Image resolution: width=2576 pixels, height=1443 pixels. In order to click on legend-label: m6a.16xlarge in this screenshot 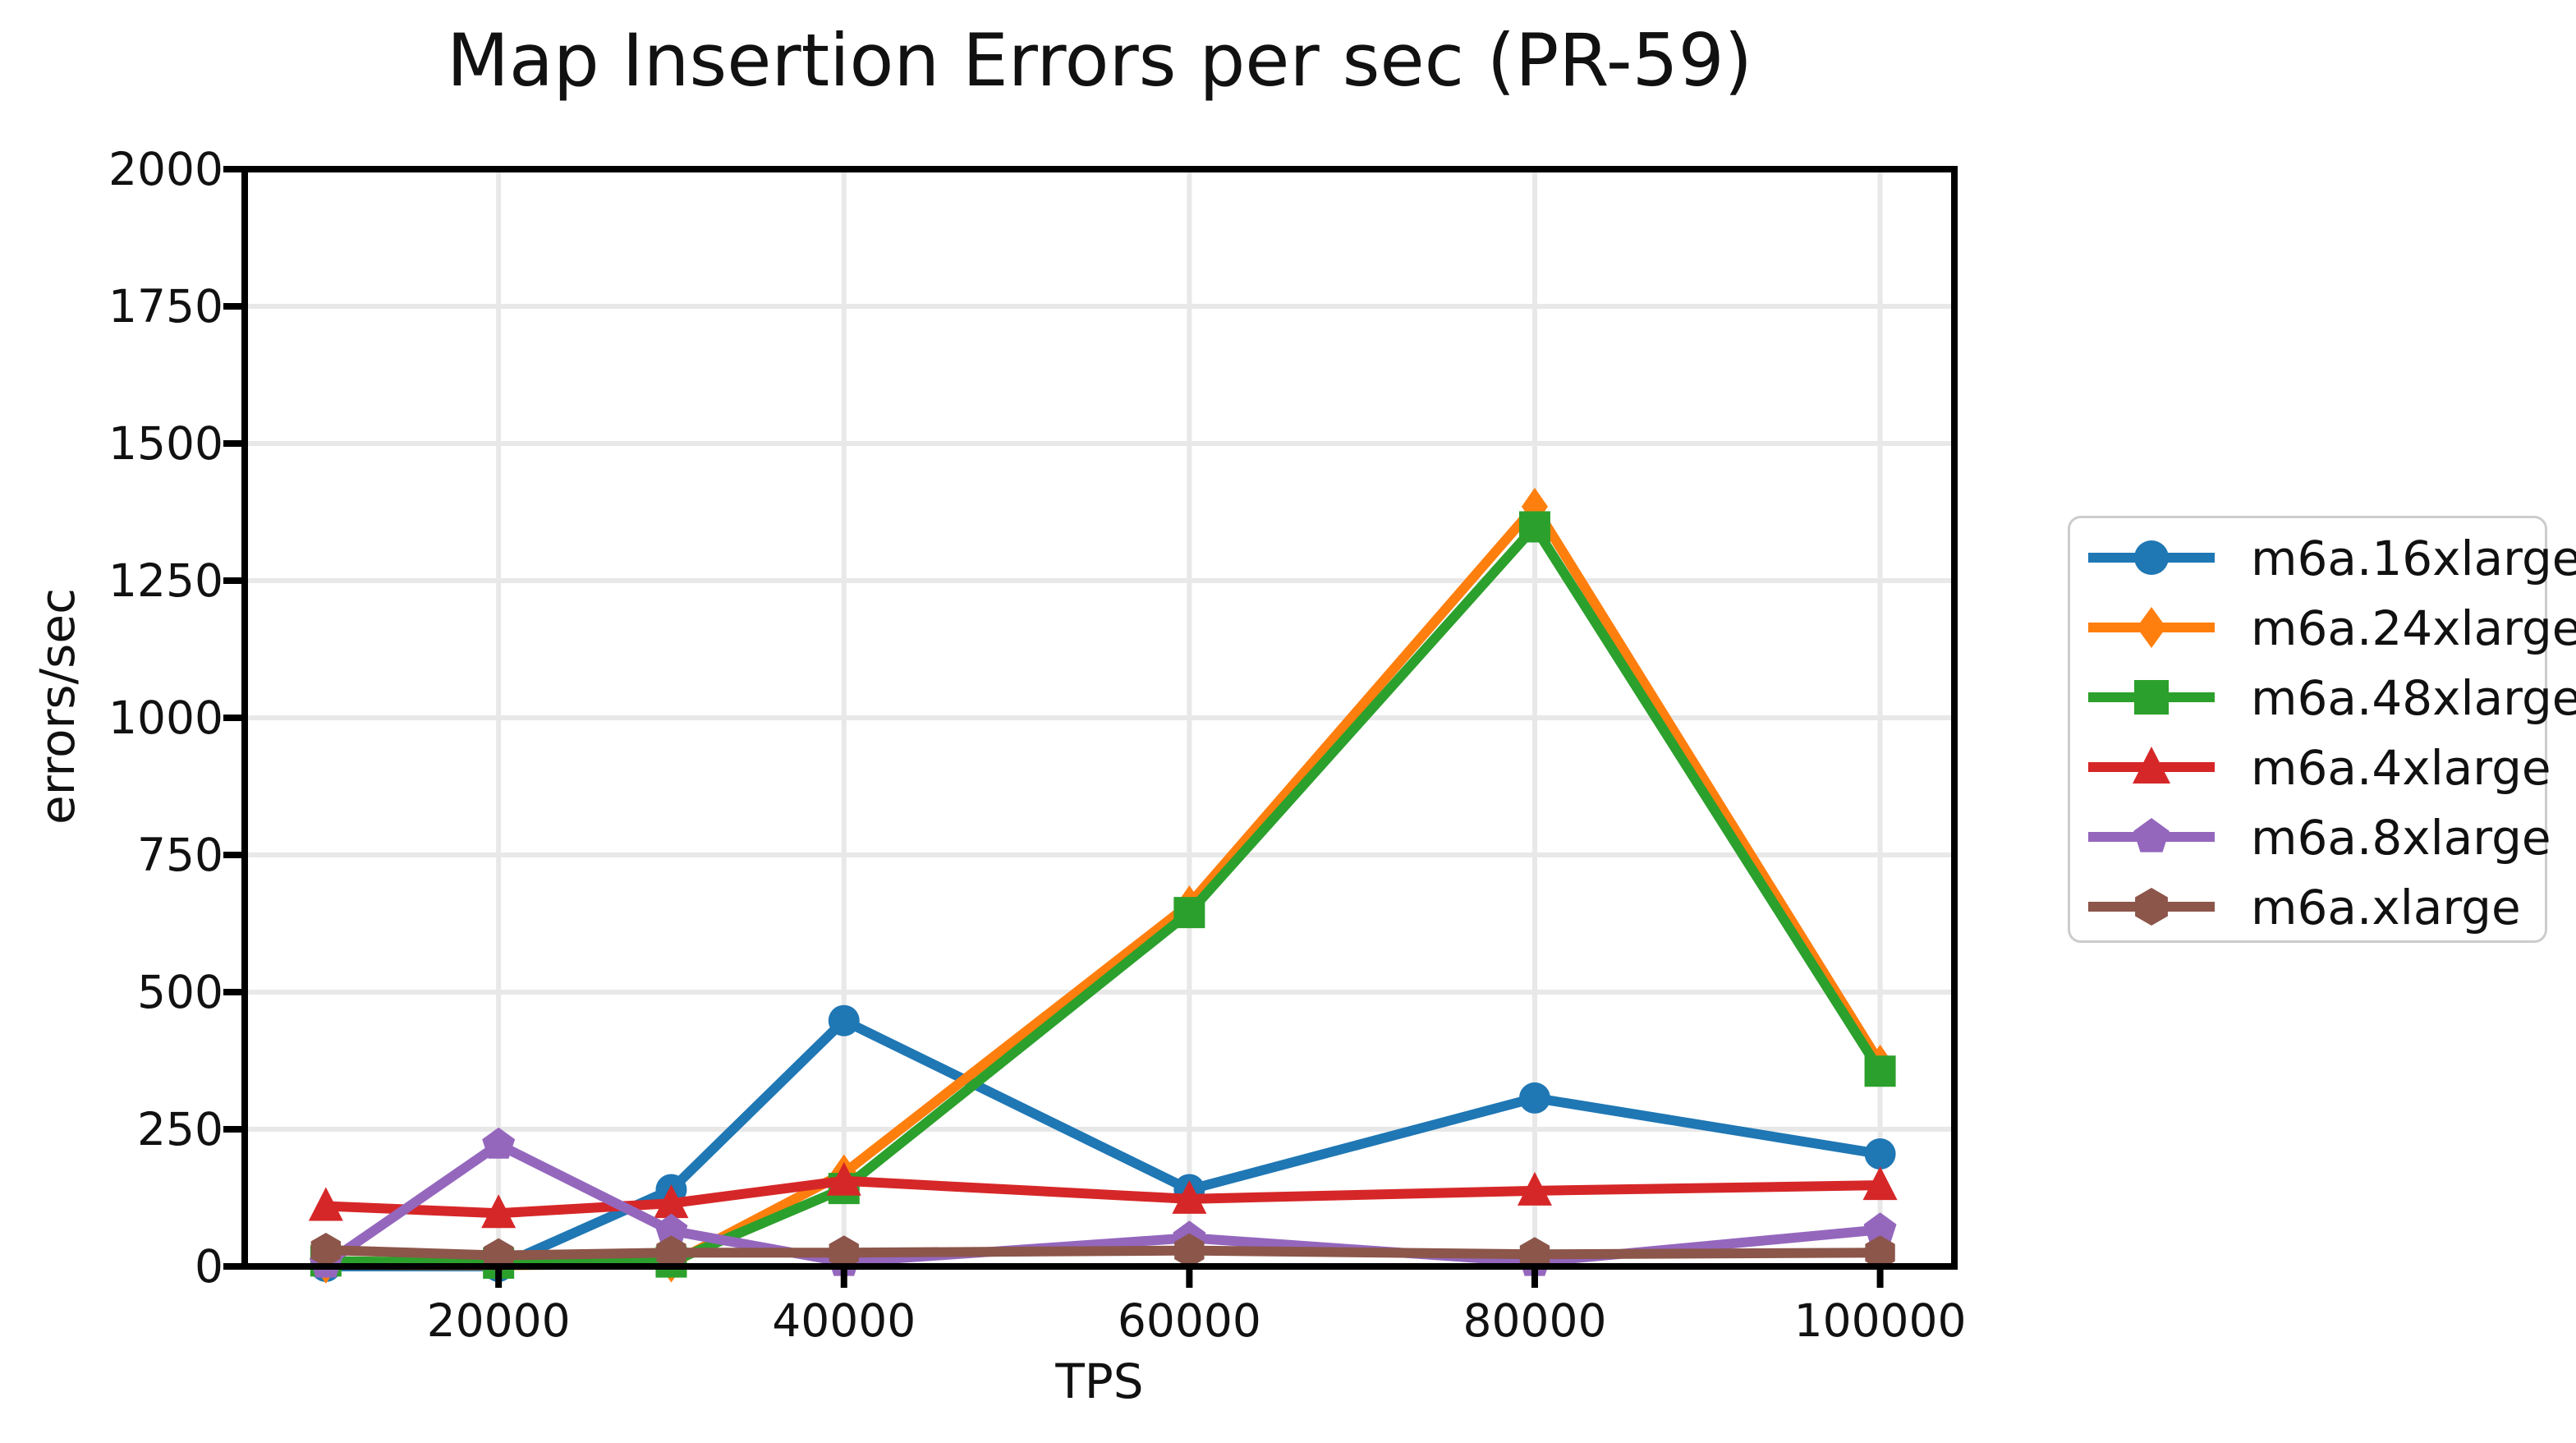, I will do `click(2413, 558)`.